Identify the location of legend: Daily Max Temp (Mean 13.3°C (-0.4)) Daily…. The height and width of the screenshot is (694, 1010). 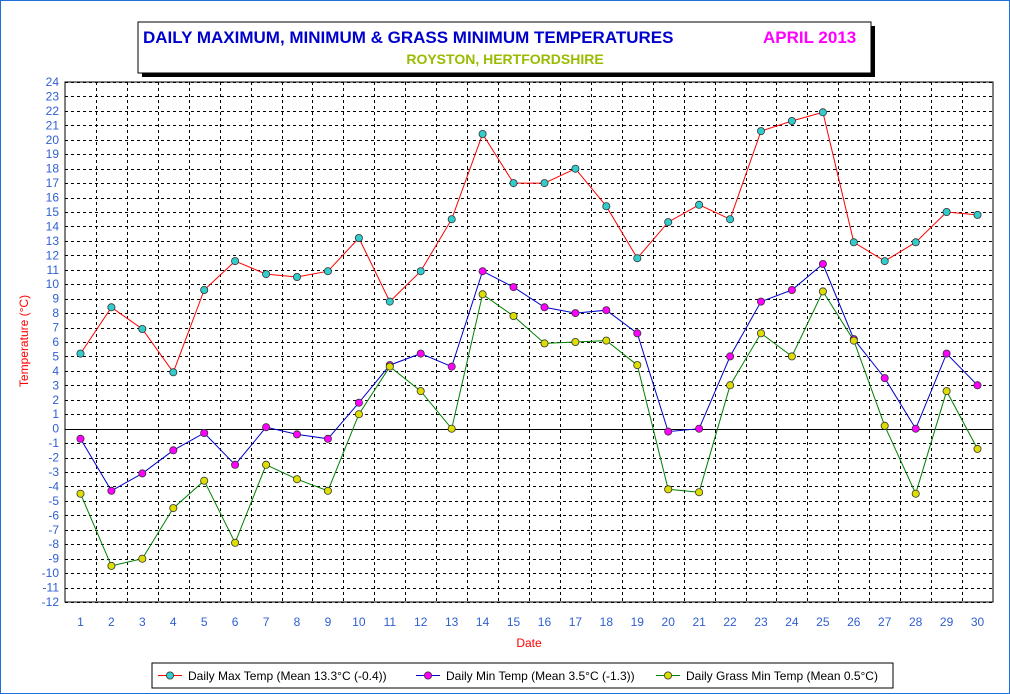
(518, 676).